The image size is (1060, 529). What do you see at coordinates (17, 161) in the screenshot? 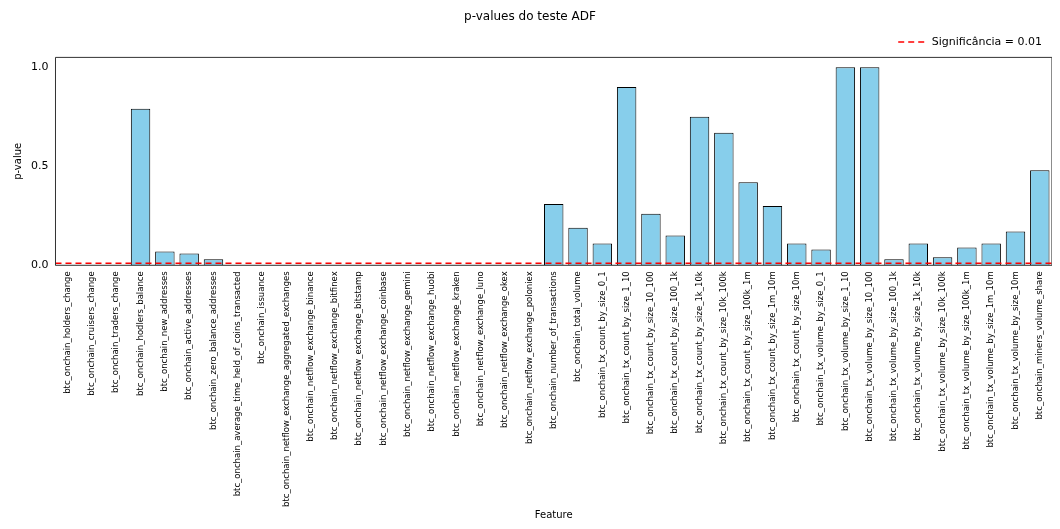
I see `y-axis-title: p-value` at bounding box center [17, 161].